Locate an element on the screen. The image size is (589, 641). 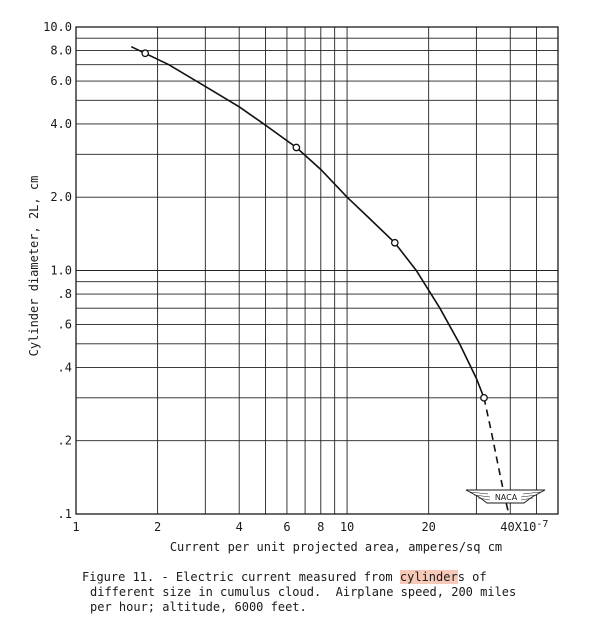
x-tick-label: 40X10-7 is located at coordinates (524, 526).